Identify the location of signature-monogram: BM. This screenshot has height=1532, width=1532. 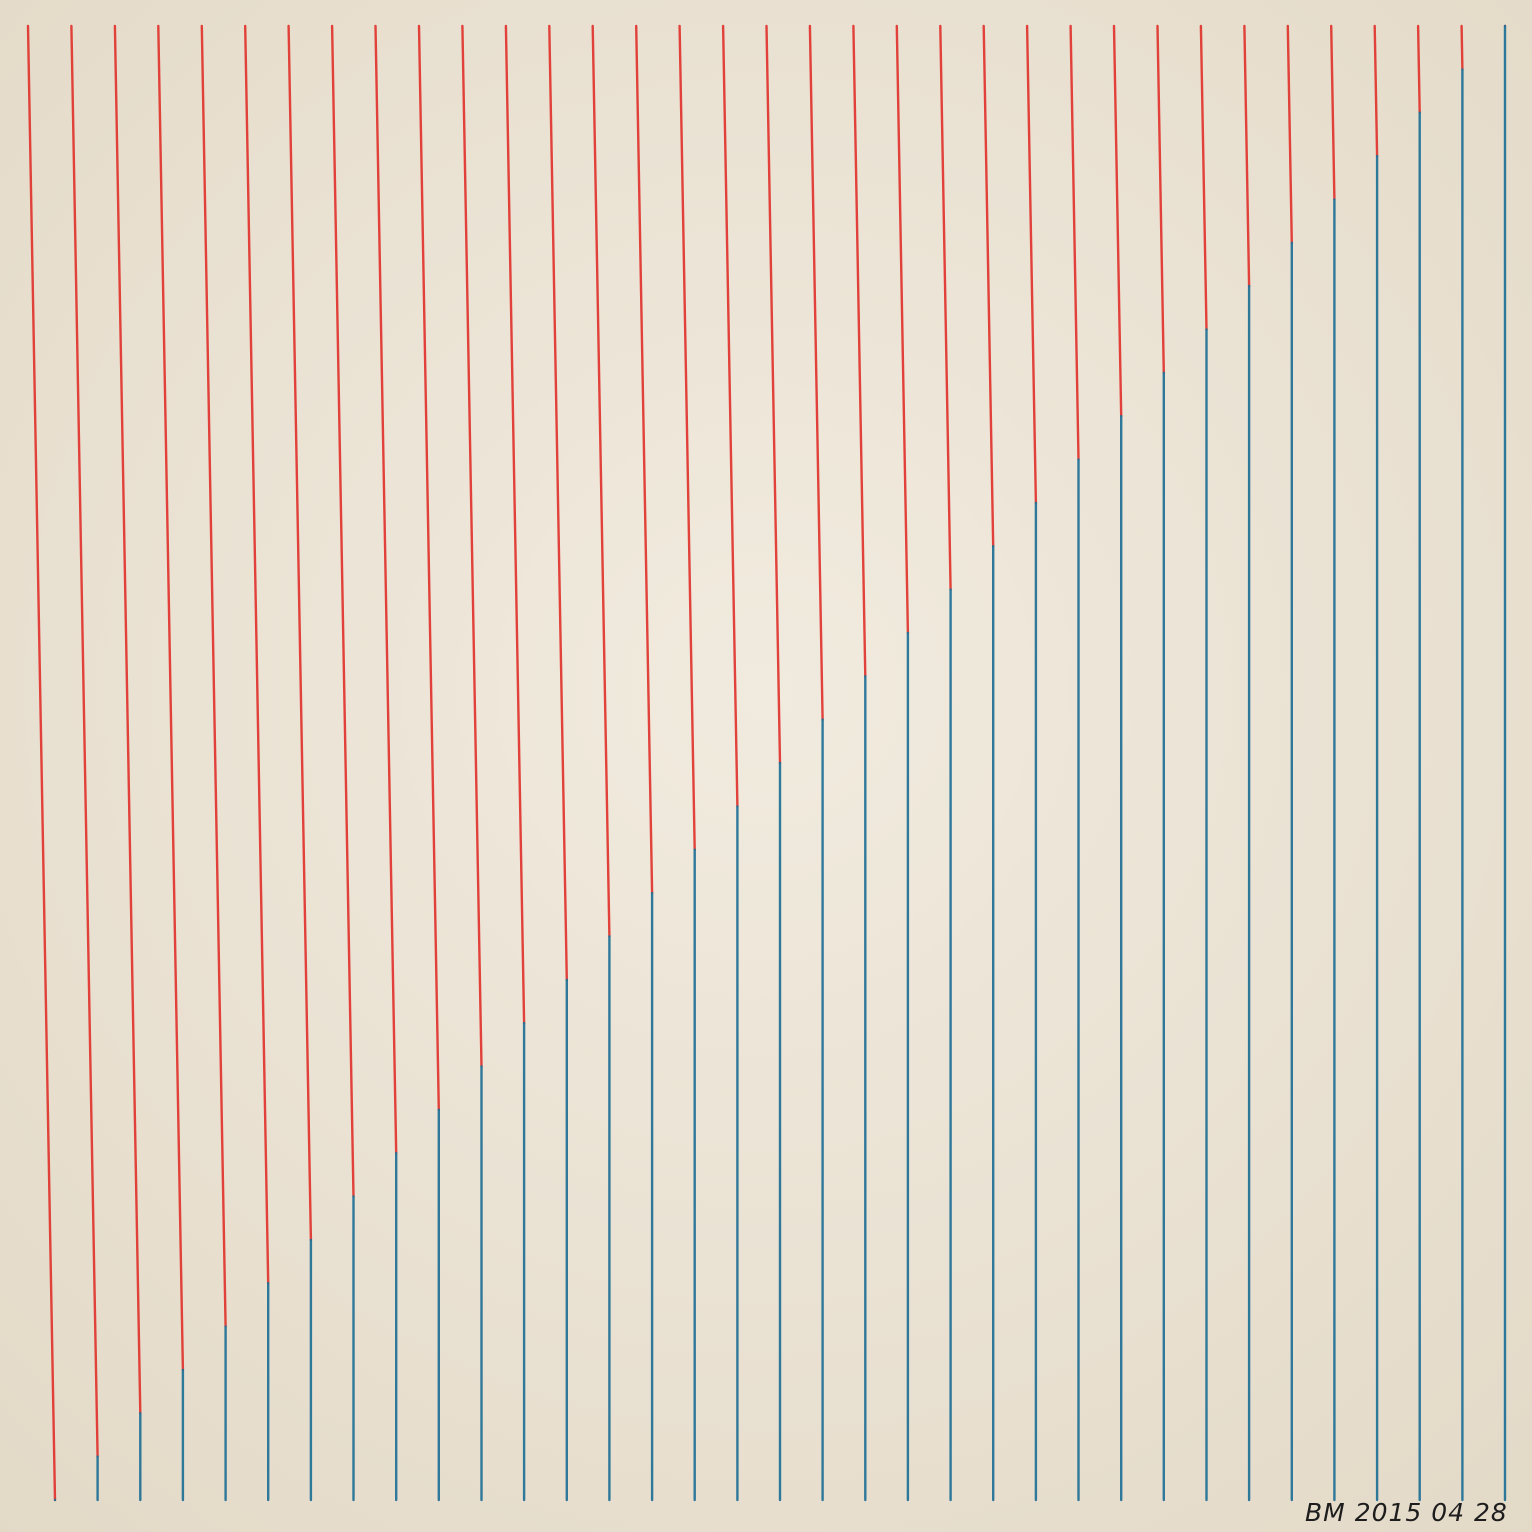
(1325, 1512).